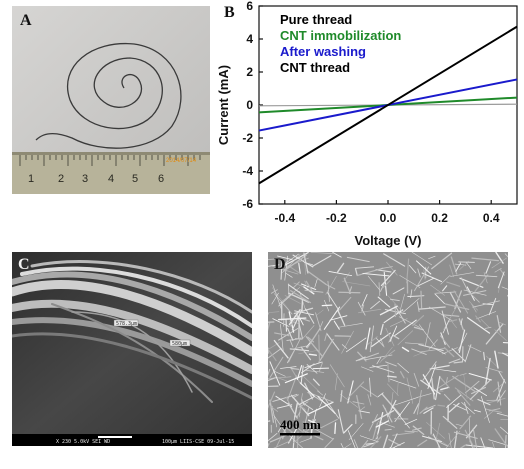  I want to click on y-tick-label: 4, so click(249, 39).